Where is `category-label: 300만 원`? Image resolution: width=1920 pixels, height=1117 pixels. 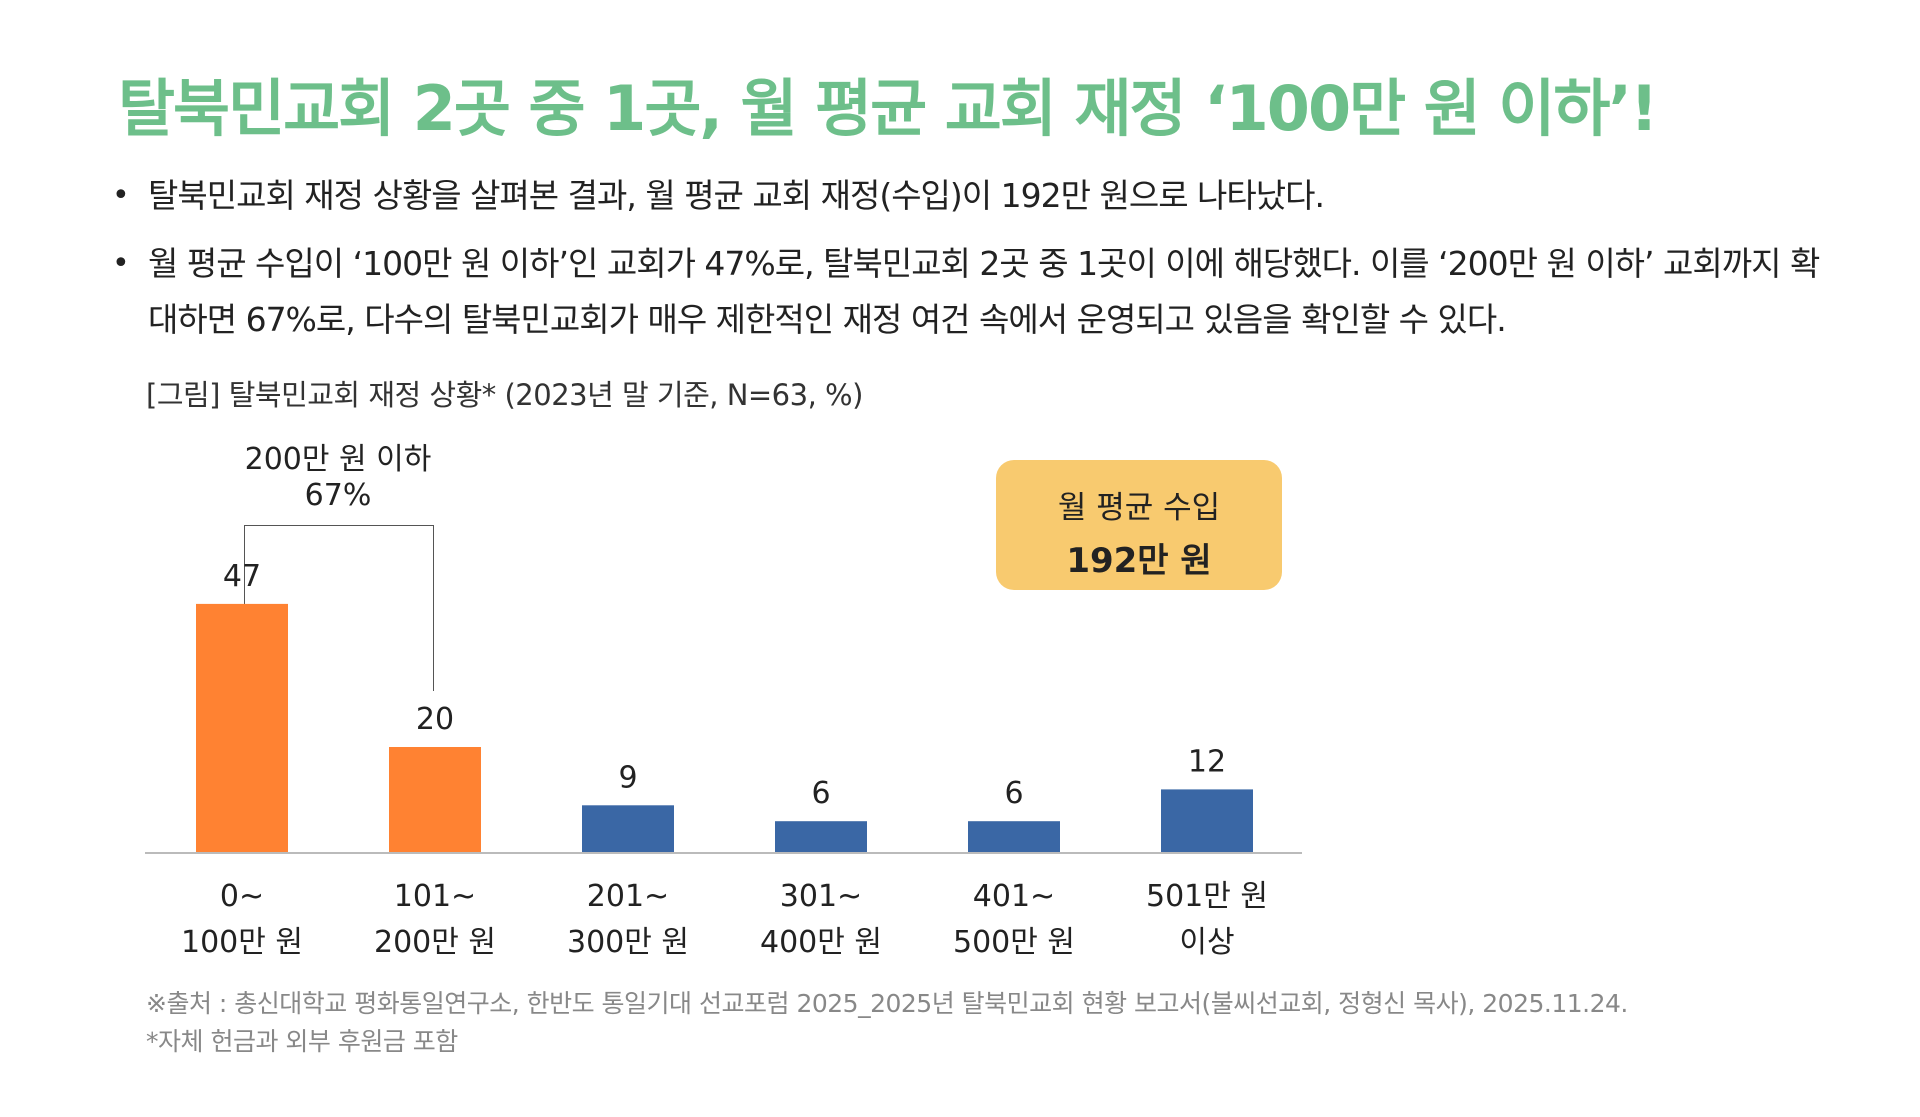 category-label: 300만 원 is located at coordinates (628, 942).